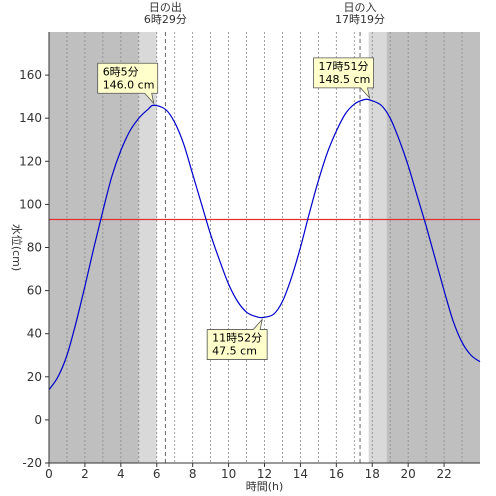 The image size is (496, 496). Describe the element at coordinates (234, 351) in the screenshot. I see `callout-value: 47.5 cm` at that location.